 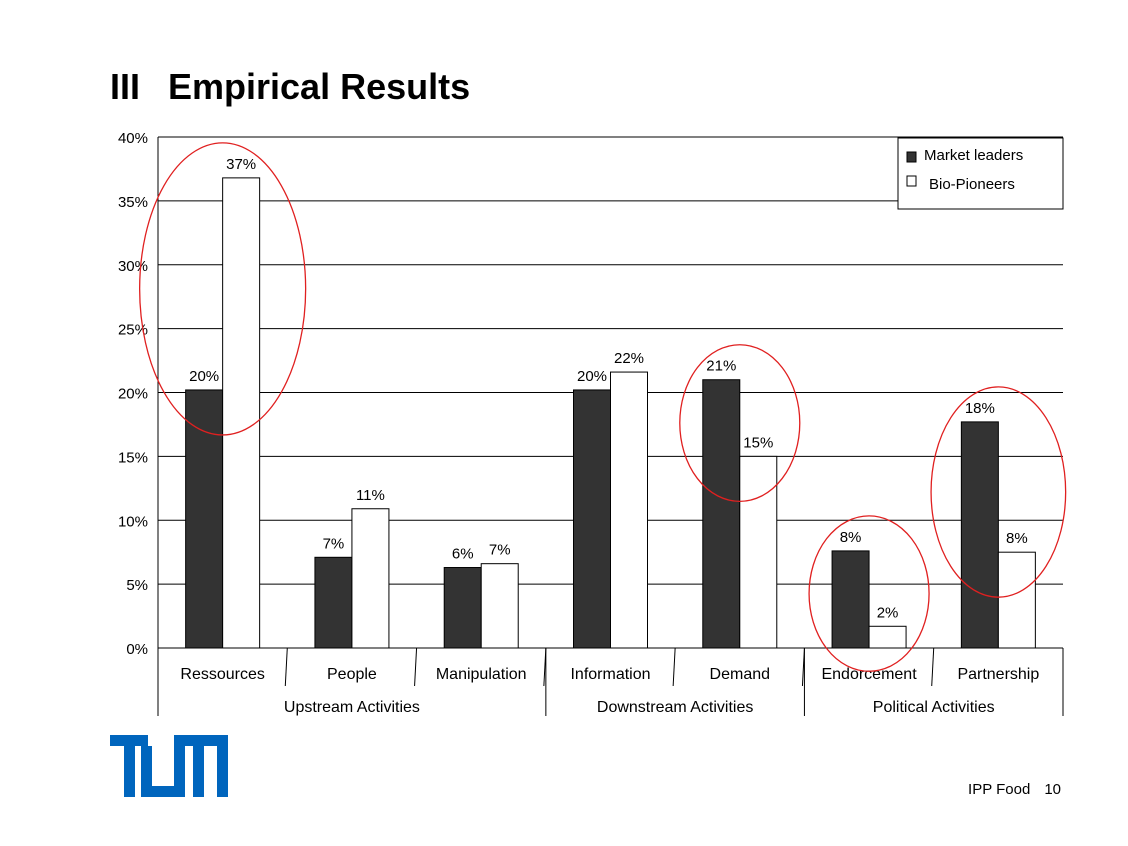 What do you see at coordinates (137, 649) in the screenshot?
I see `y-tick-label: 0%` at bounding box center [137, 649].